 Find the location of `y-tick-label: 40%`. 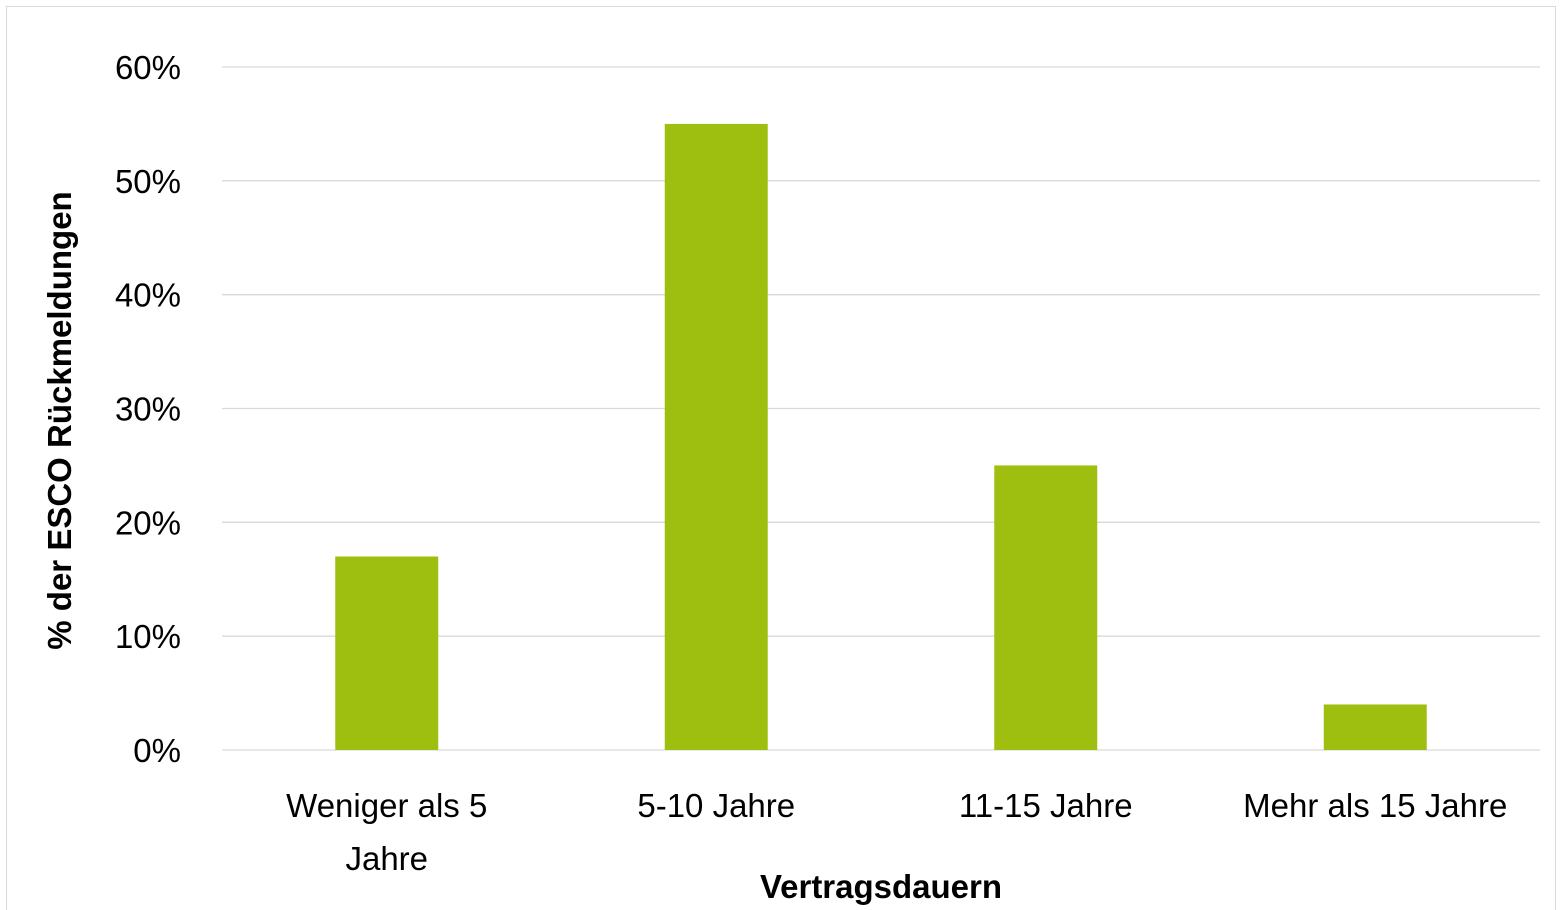

y-tick-label: 40% is located at coordinates (148, 295).